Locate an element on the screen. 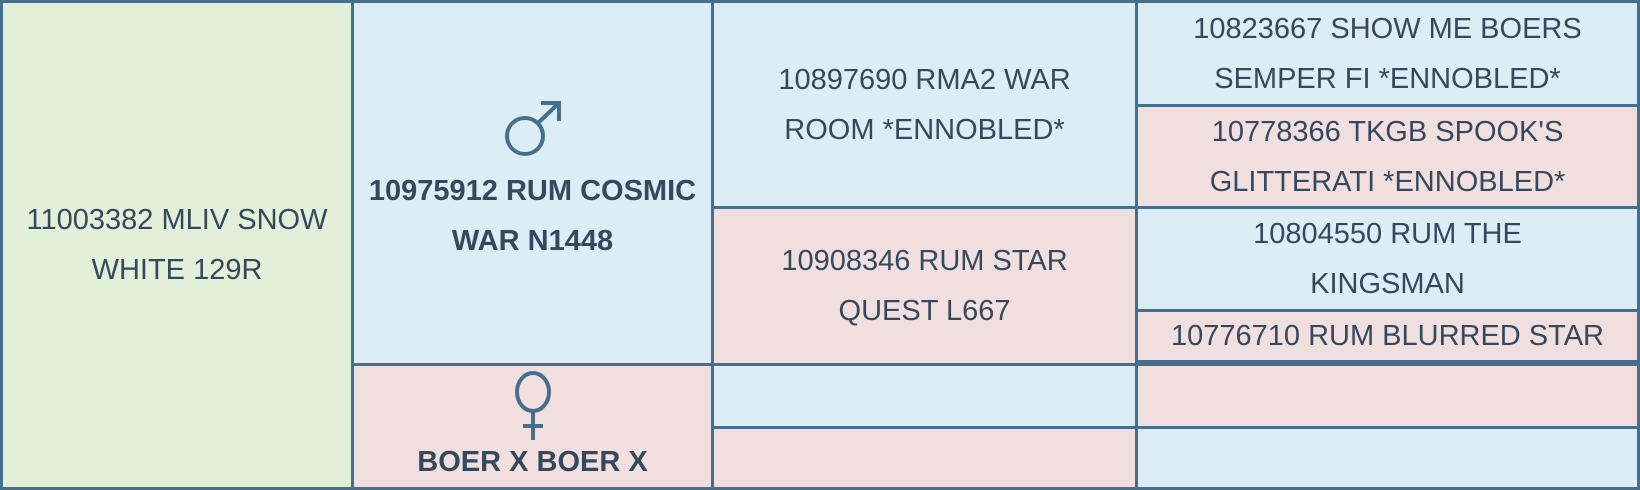 Image resolution: width=1640 pixels, height=490 pixels. gen3-cell: 10776710 RUM BLURRED STAR is located at coordinates (1387, 337).